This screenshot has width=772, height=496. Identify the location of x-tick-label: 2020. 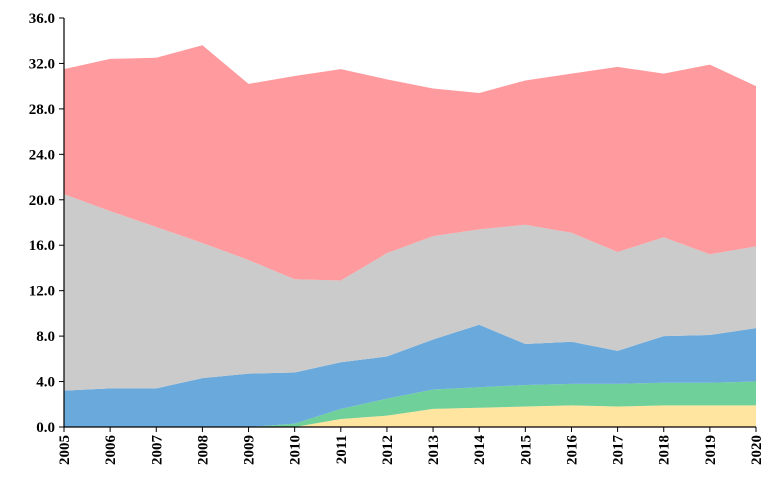
(757, 450).